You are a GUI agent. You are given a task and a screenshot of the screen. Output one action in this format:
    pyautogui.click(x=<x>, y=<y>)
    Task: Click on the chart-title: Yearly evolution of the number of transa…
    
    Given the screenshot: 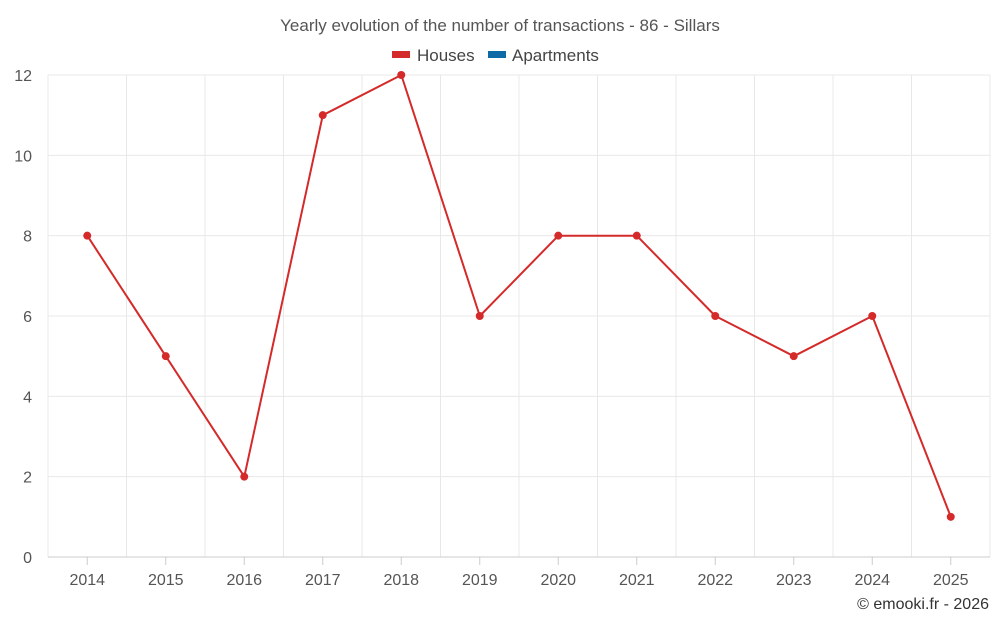 What is the action you would take?
    pyautogui.click(x=500, y=25)
    